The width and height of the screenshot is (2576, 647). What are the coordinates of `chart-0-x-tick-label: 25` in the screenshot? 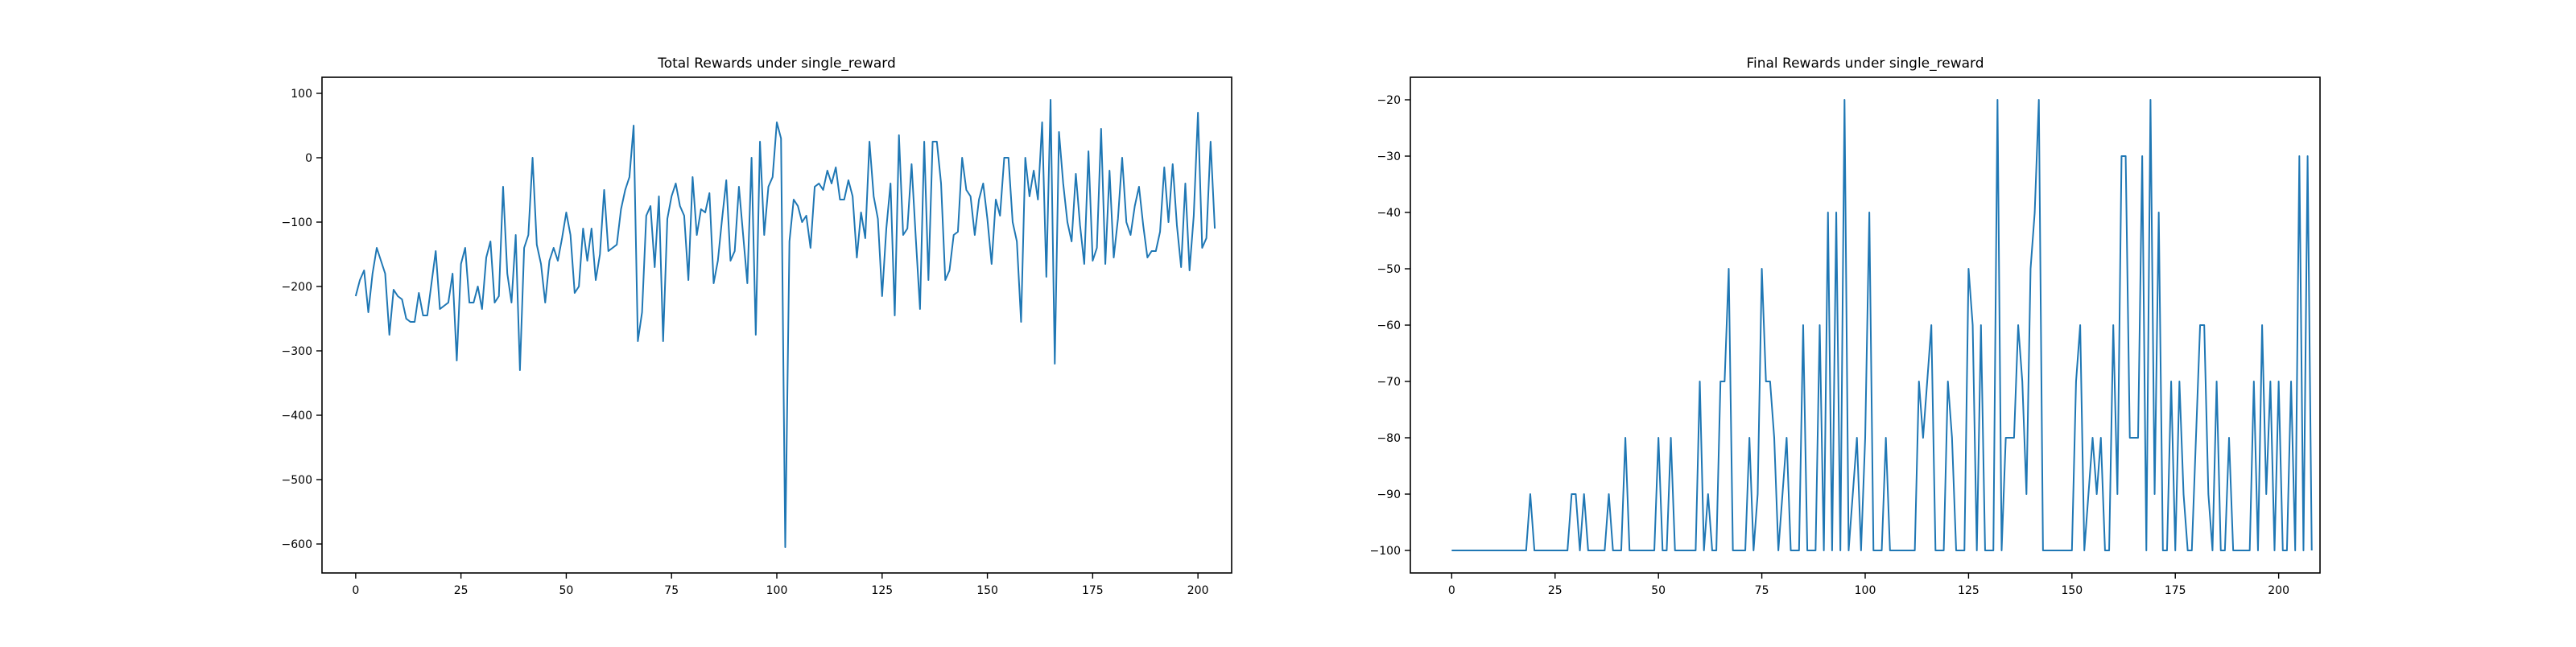 It's located at (462, 591).